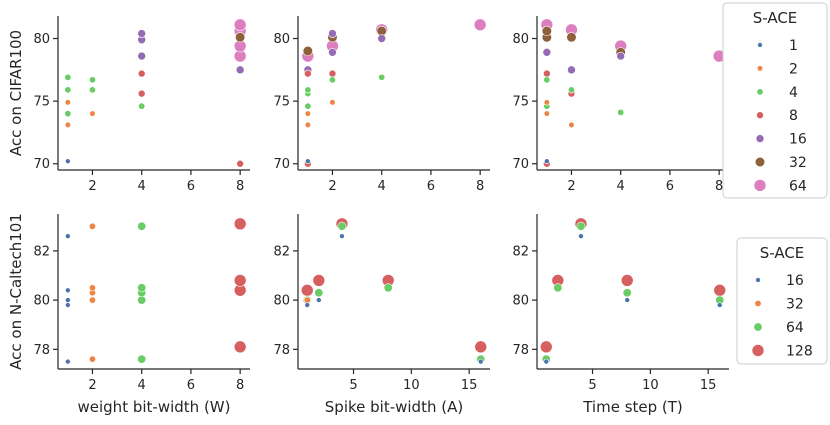 The width and height of the screenshot is (830, 425). What do you see at coordinates (798, 140) in the screenshot?
I see `legend-label: 16` at bounding box center [798, 140].